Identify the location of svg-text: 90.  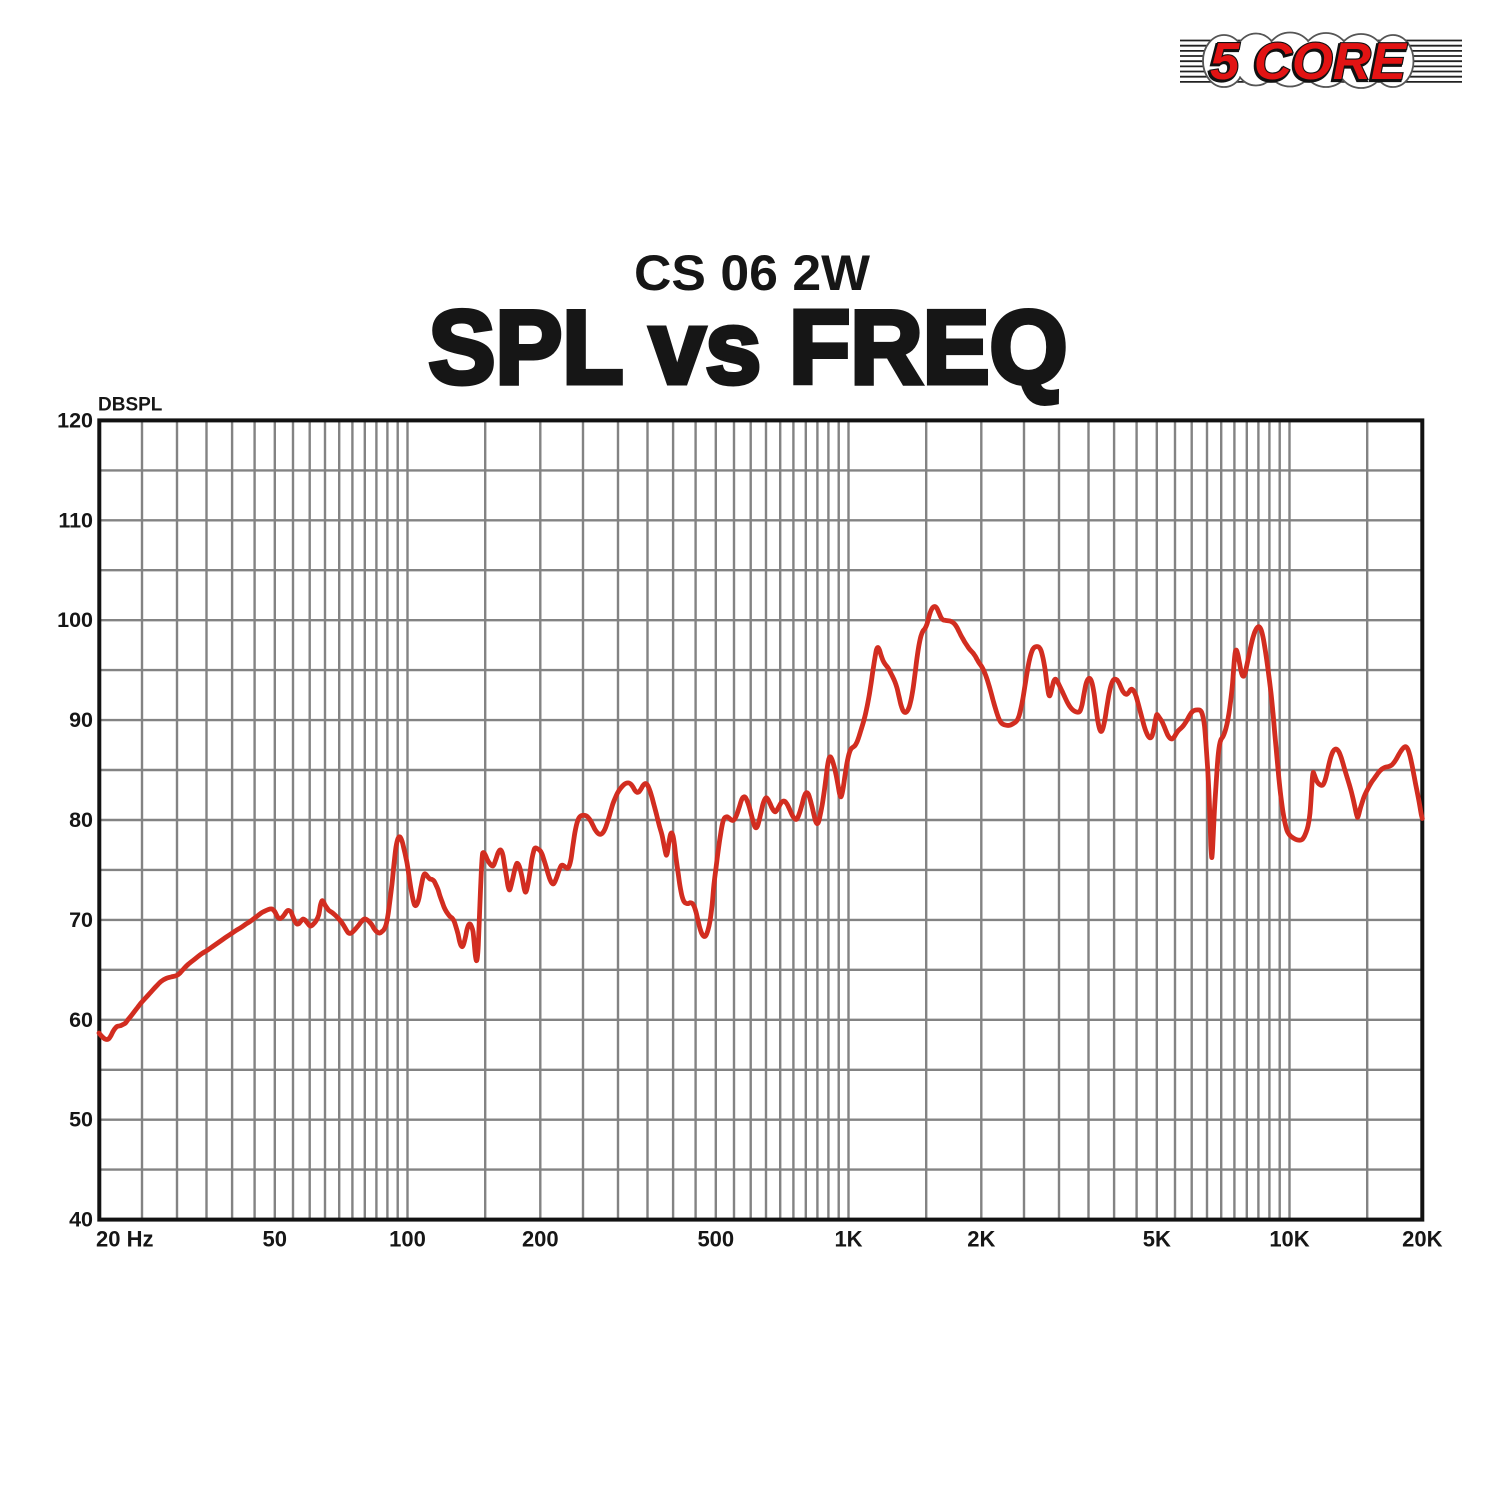
(81, 720).